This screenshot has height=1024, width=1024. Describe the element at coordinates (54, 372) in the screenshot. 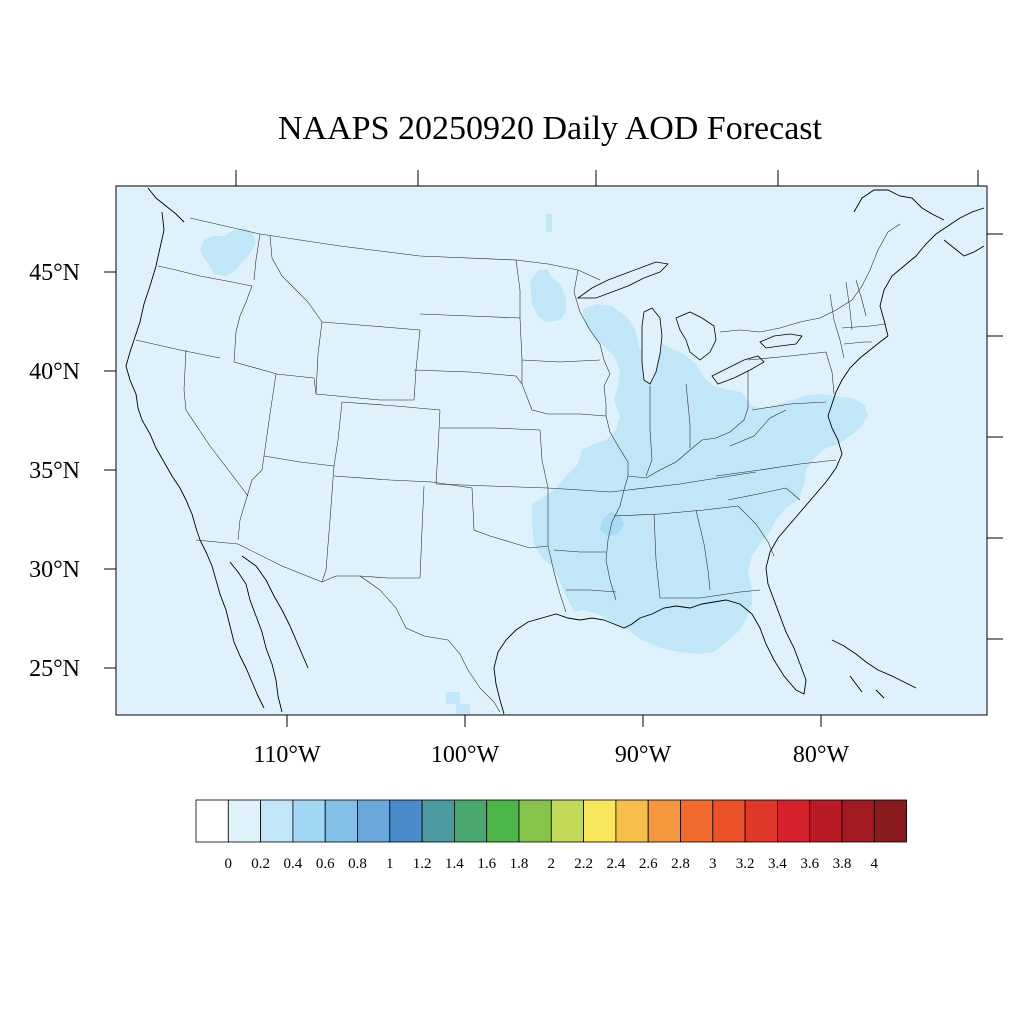

I see `lat-label: 40°N` at that location.